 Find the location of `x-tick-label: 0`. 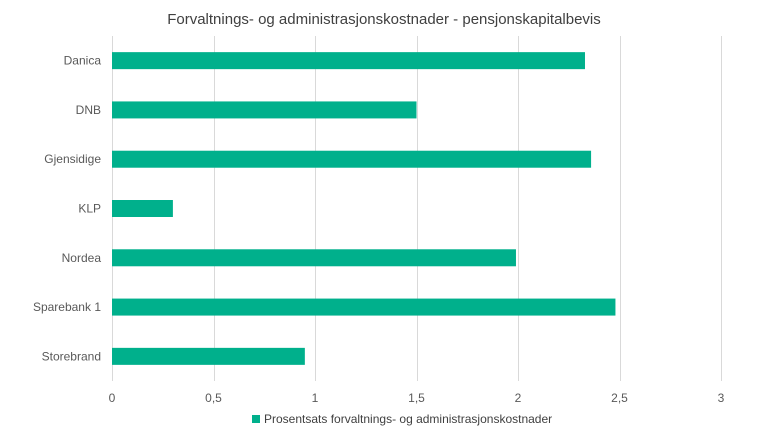

x-tick-label: 0 is located at coordinates (112, 398).